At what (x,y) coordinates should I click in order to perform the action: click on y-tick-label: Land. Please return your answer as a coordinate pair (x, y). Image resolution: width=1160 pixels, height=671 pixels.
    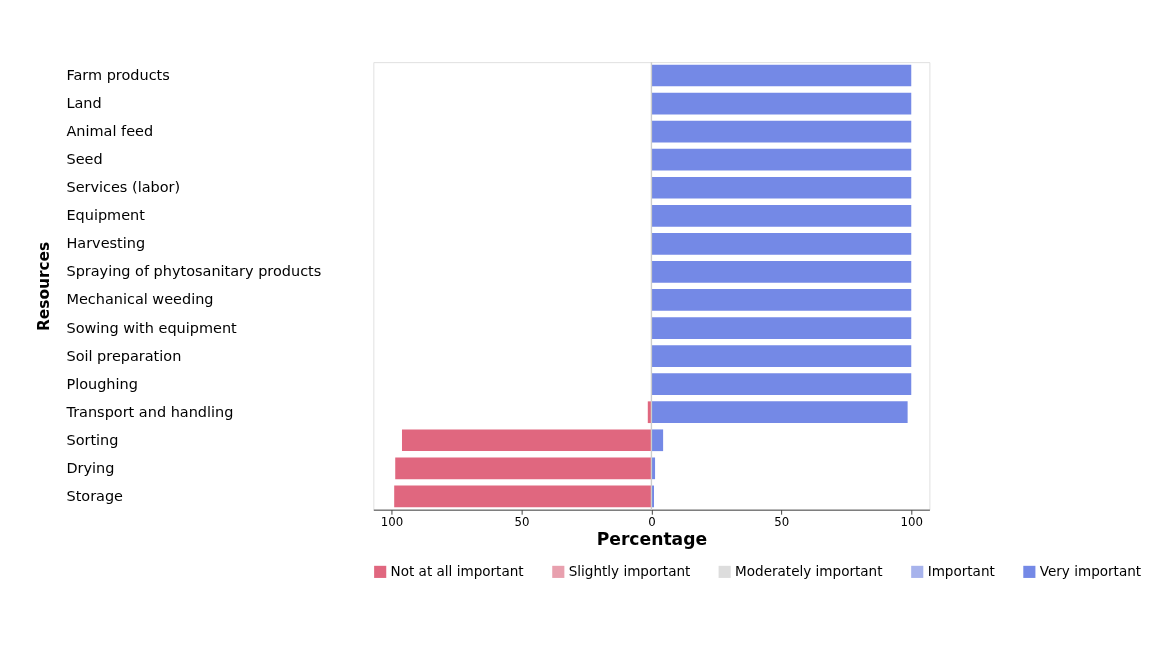
    Looking at the image, I should click on (84, 103).